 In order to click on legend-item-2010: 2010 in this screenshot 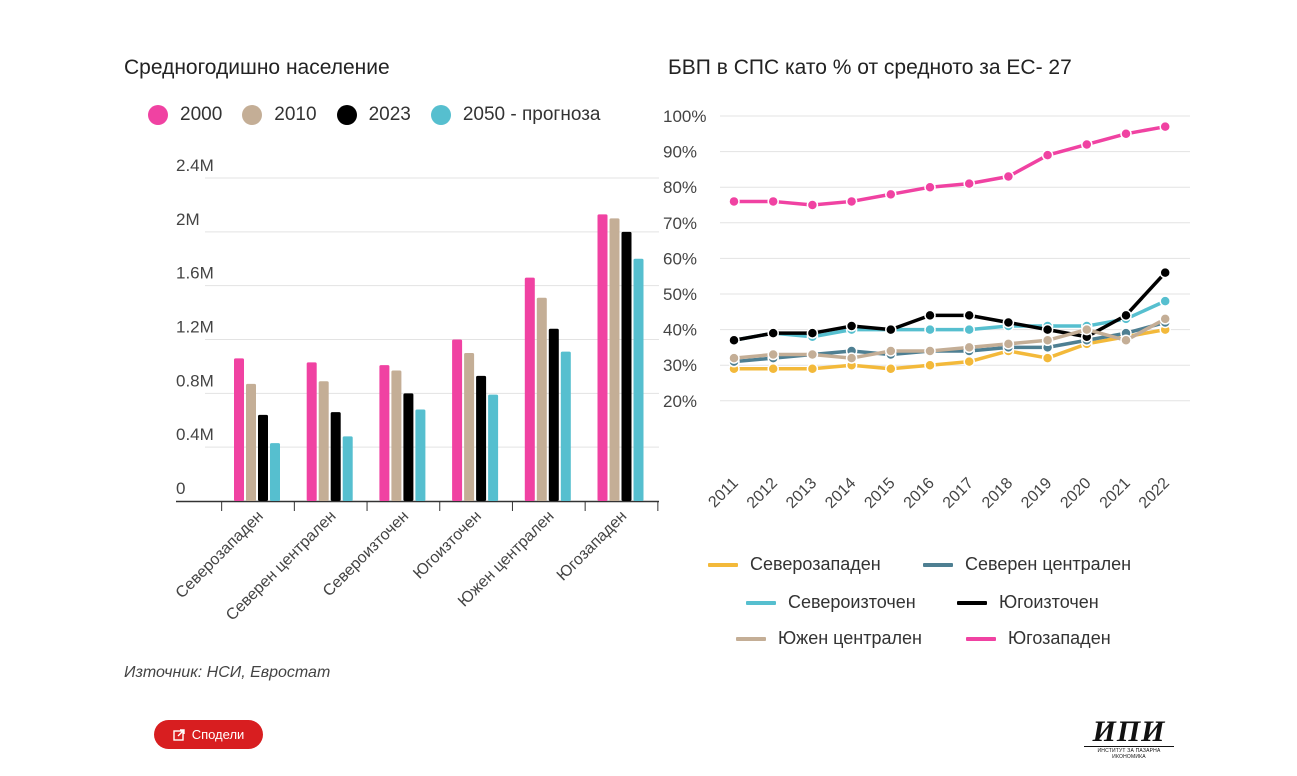, I will do `click(279, 115)`.